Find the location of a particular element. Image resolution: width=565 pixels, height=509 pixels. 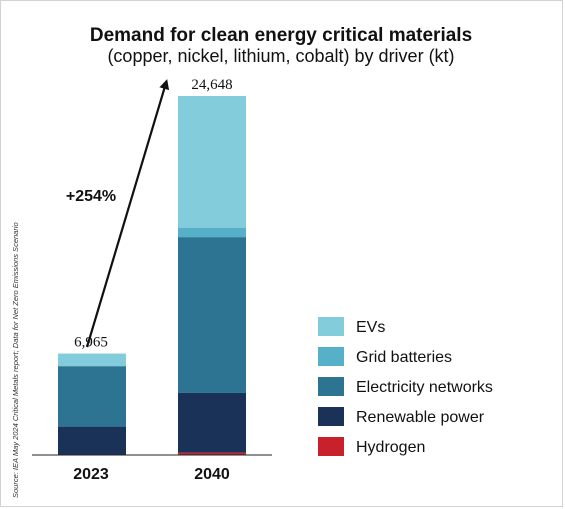

bar-2040-electricity-networks is located at coordinates (212, 315).